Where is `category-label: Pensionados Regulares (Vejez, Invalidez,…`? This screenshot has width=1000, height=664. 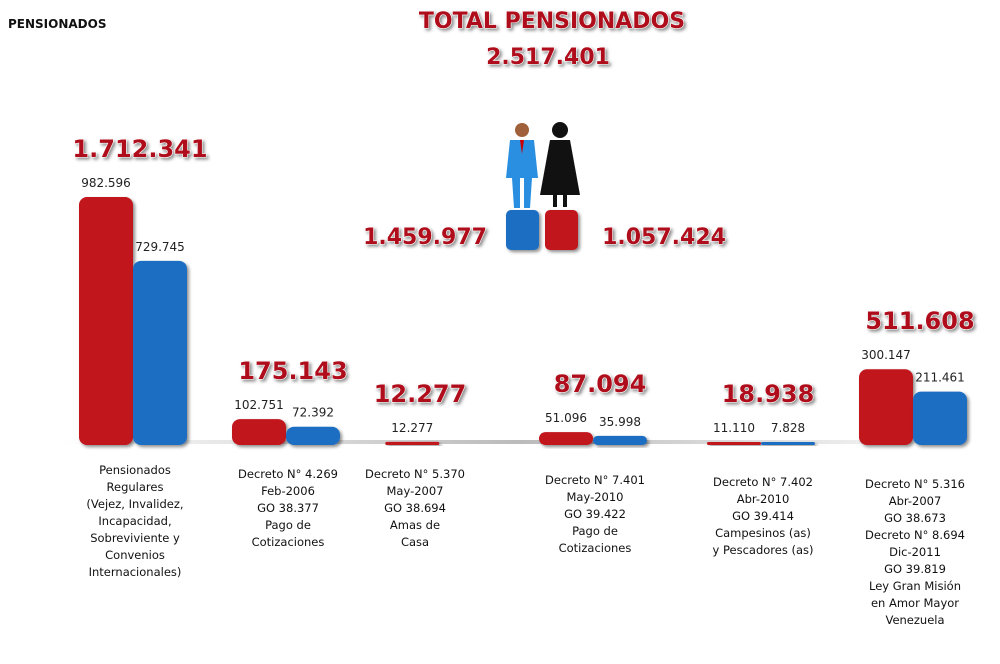
category-label: Pensionados Regulares (Vejez, Invalidez,… is located at coordinates (135, 521).